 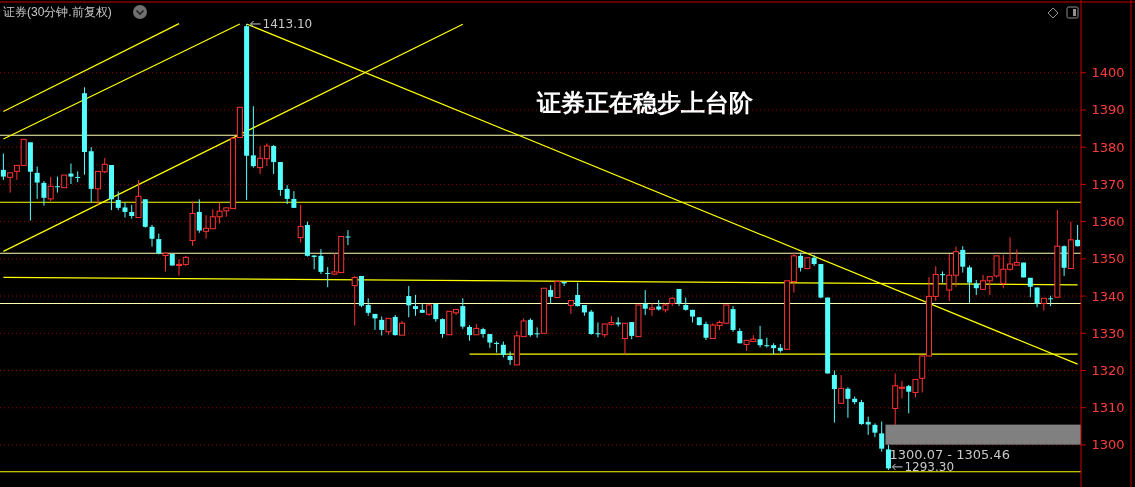 I want to click on y-tick-label: 1380, so click(x=1108, y=147).